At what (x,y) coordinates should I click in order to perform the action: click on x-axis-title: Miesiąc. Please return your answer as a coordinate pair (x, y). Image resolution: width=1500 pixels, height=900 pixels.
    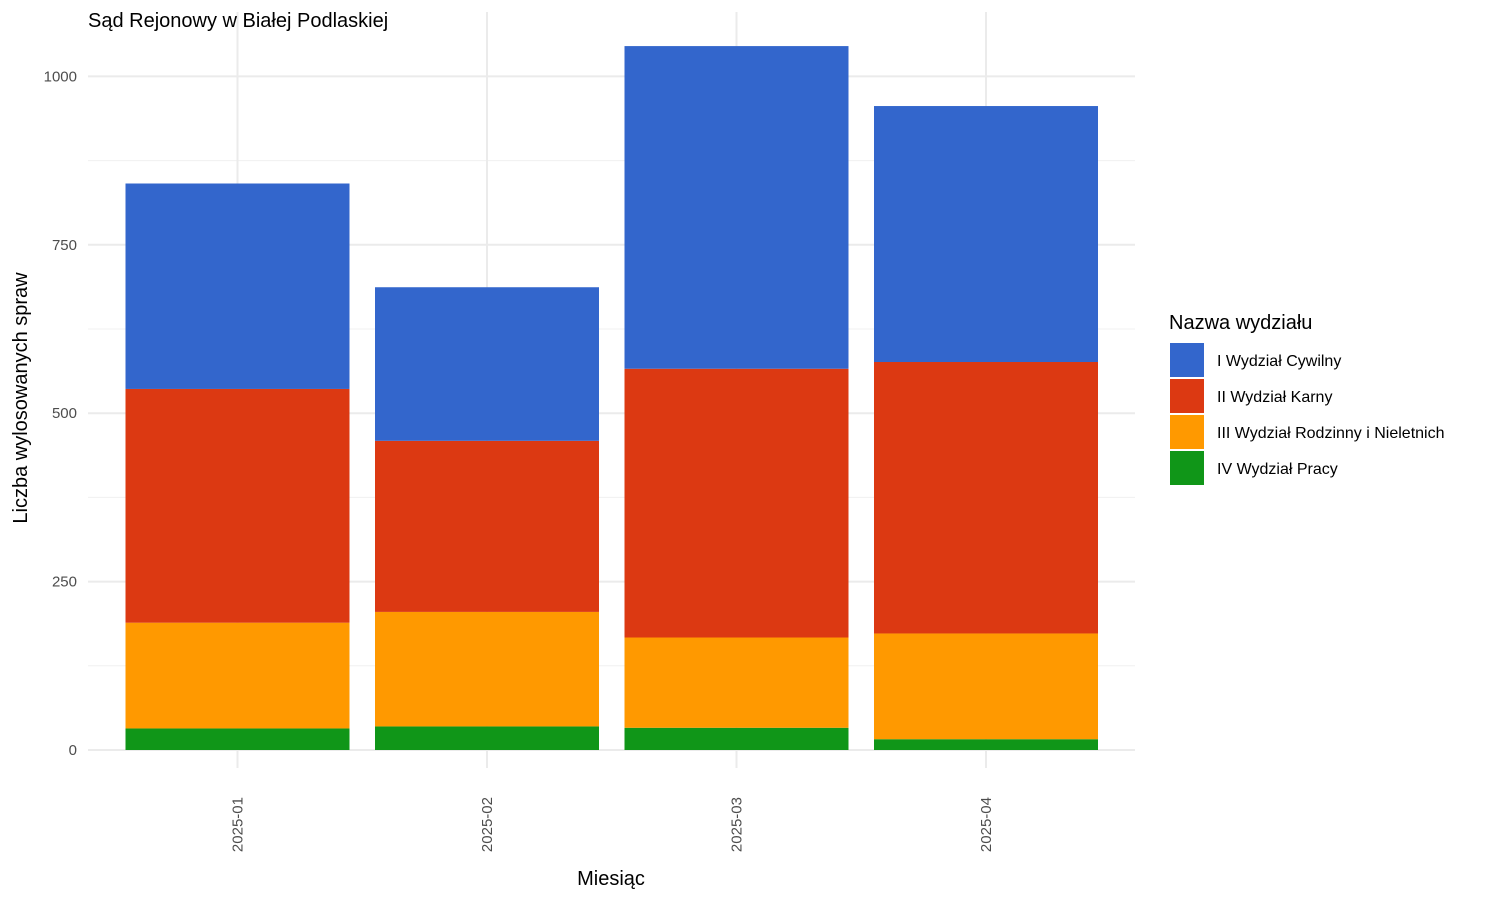
    Looking at the image, I should click on (611, 879).